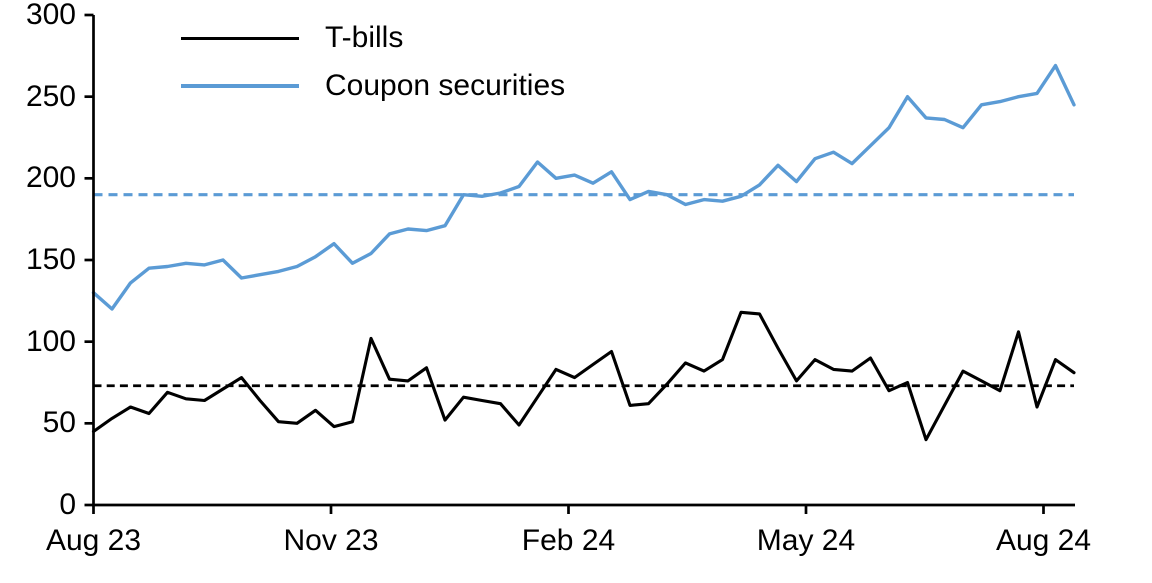 Image resolution: width=1152 pixels, height=583 pixels. I want to click on coupon-securities-legend-label: Coupon securities, so click(445, 85).